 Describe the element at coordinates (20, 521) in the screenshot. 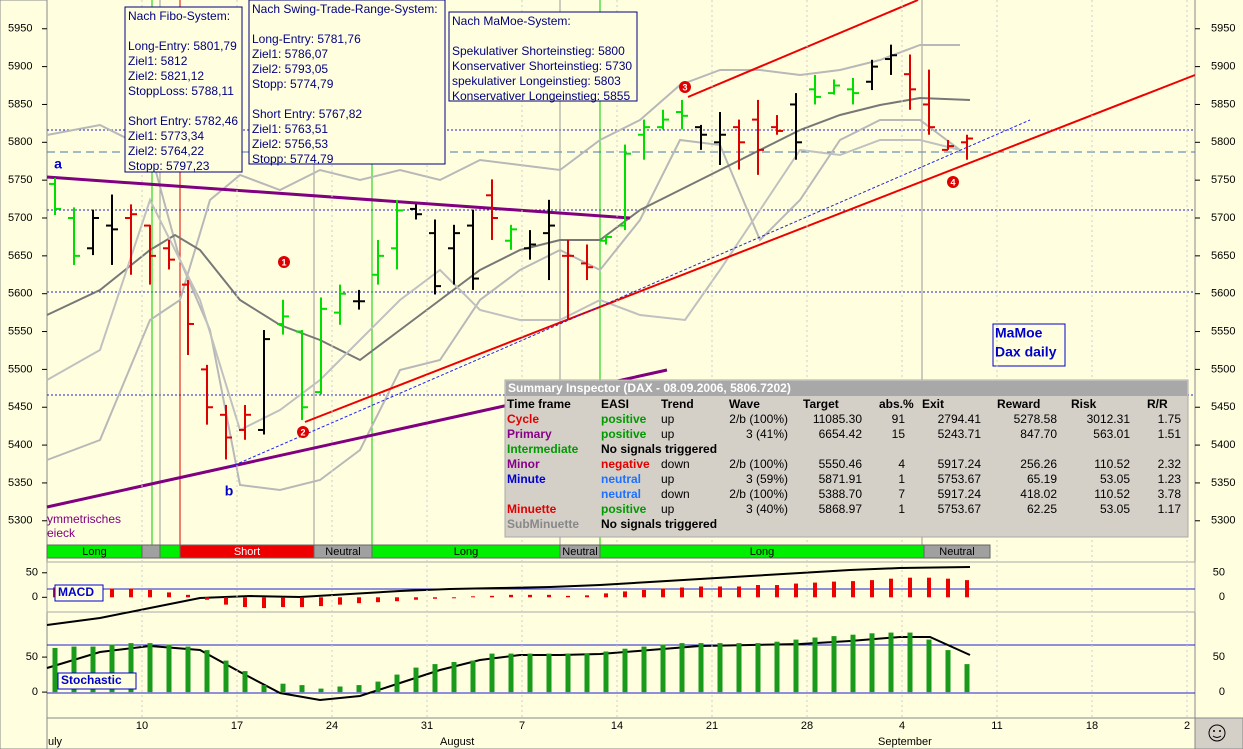

I see `y-tick-label: 5300` at that location.